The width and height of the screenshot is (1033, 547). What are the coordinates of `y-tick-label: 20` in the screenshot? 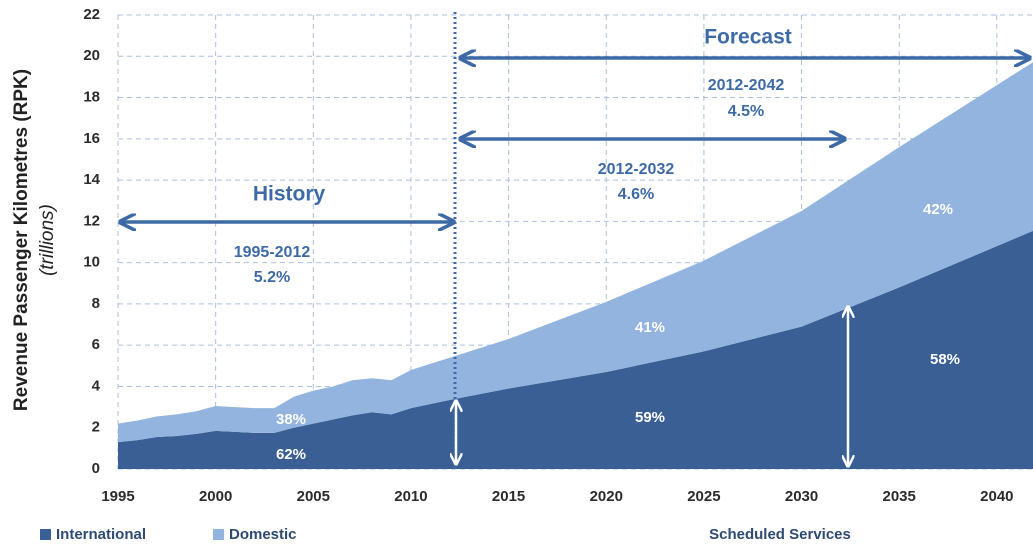 It's located at (91, 55).